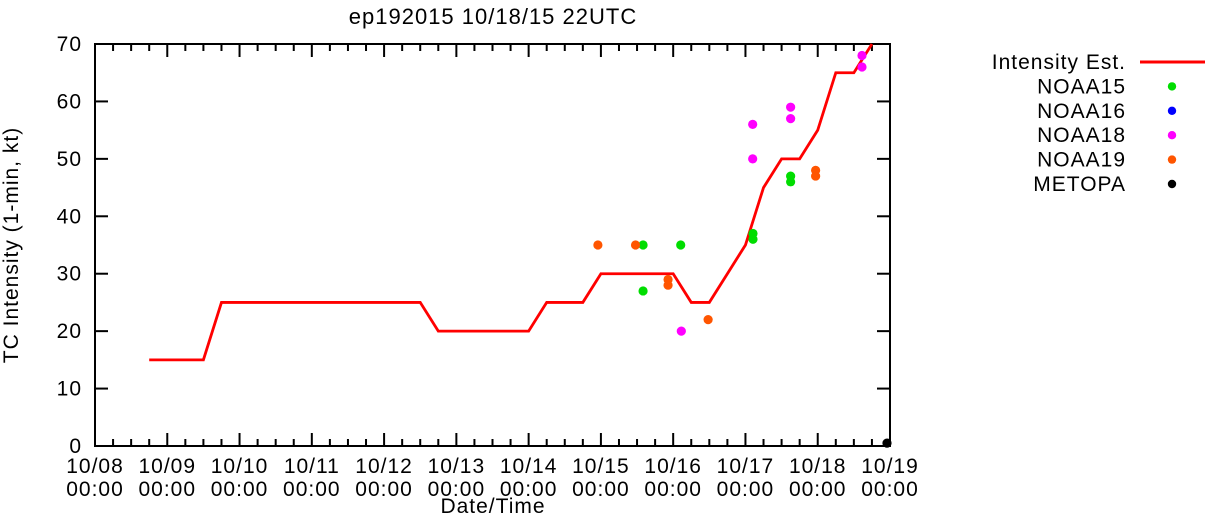 The width and height of the screenshot is (1211, 517). What do you see at coordinates (69, 216) in the screenshot?
I see `y-tick-label: 40` at bounding box center [69, 216].